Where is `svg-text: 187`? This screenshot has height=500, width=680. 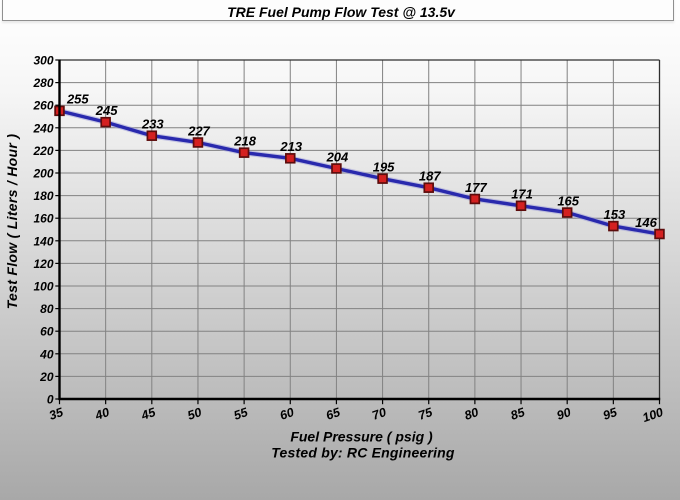
svg-text: 187 is located at coordinates (430, 175).